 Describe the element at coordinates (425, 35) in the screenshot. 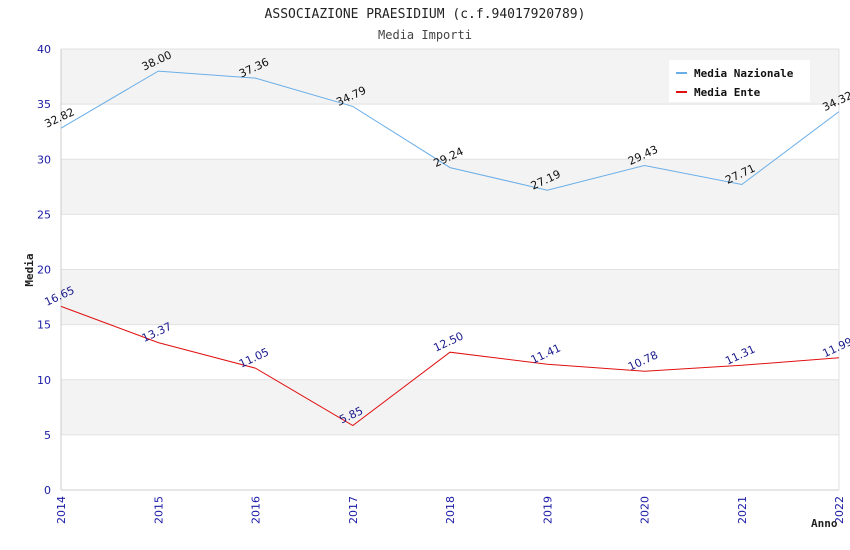

I see `chart-subtitle: Media Importi` at that location.